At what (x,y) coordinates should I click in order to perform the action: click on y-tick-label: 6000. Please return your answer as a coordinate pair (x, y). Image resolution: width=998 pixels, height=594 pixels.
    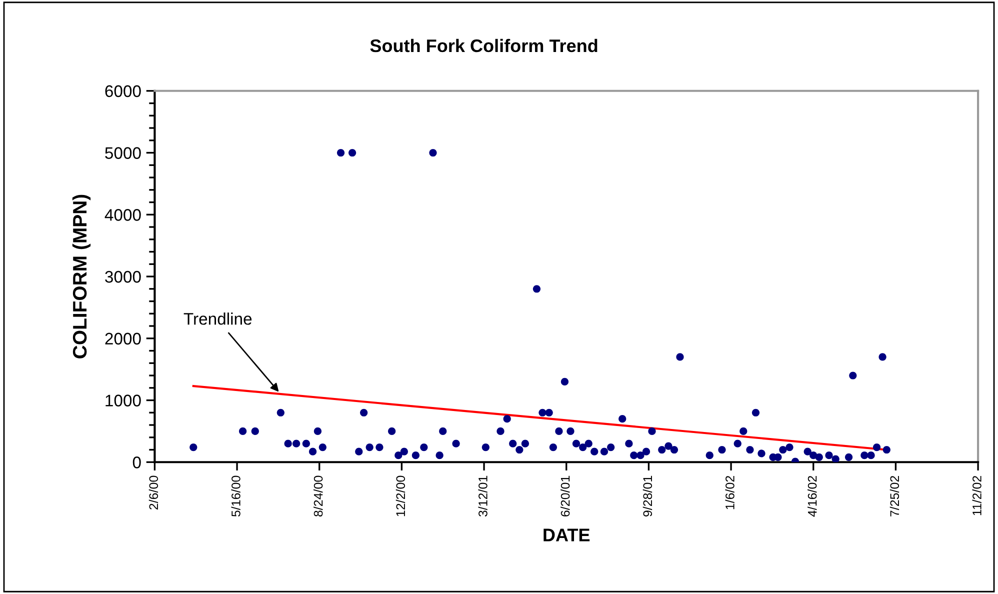
    Looking at the image, I should click on (123, 91).